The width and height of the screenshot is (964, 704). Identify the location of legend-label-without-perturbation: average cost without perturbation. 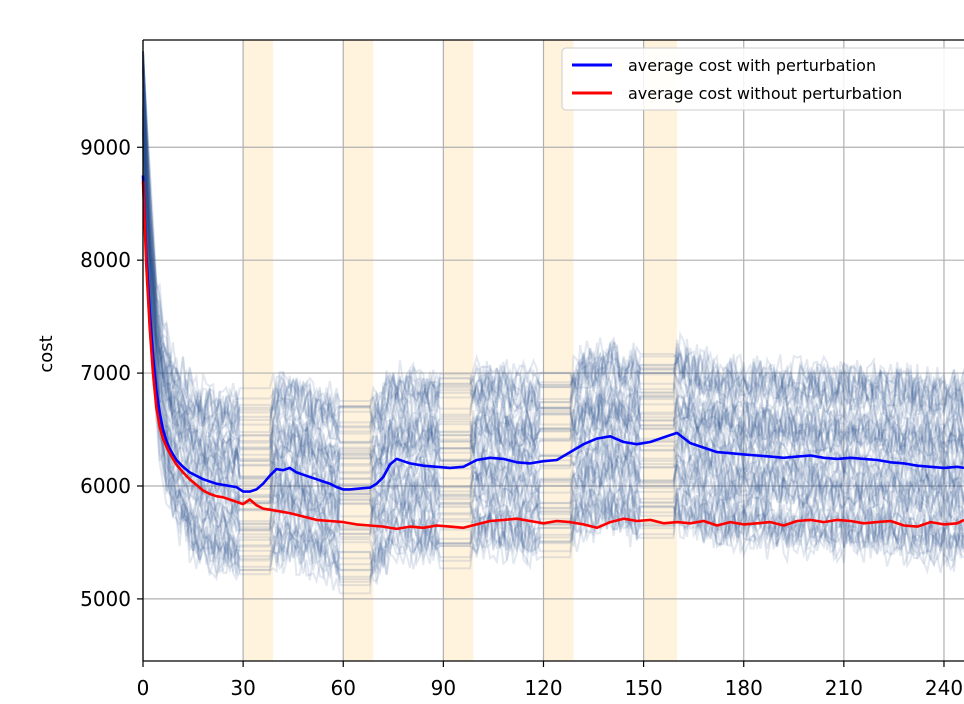
(765, 93).